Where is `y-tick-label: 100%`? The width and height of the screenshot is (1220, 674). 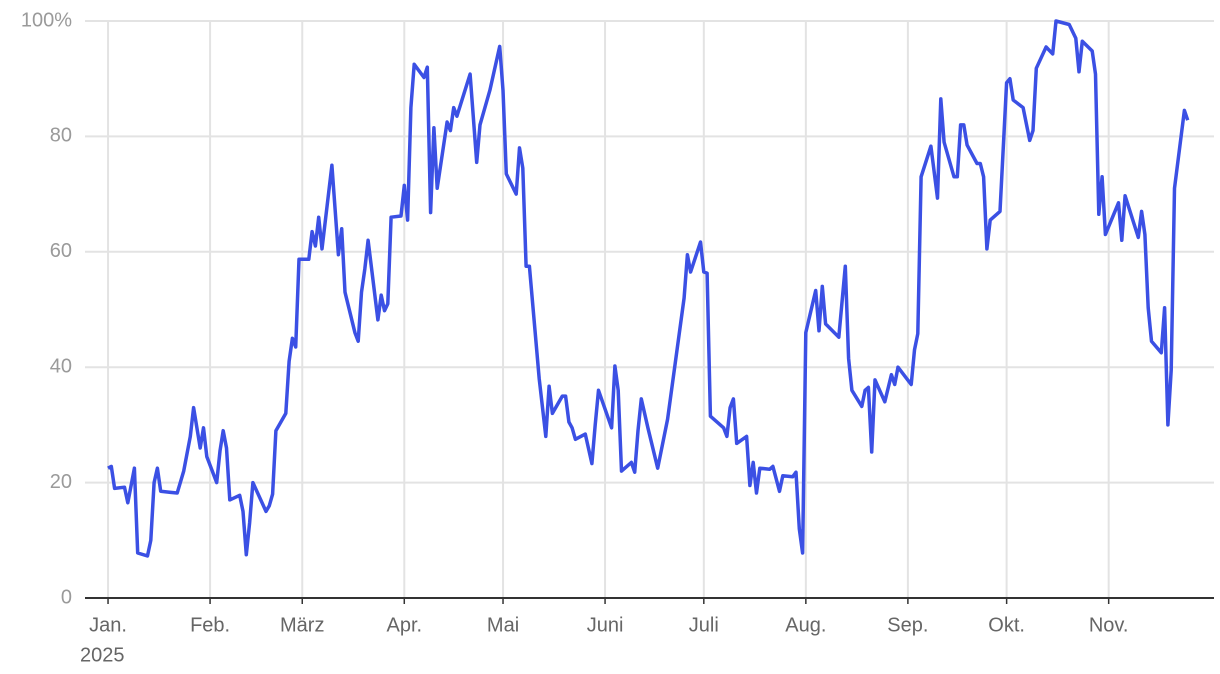
y-tick-label: 100% is located at coordinates (46, 20).